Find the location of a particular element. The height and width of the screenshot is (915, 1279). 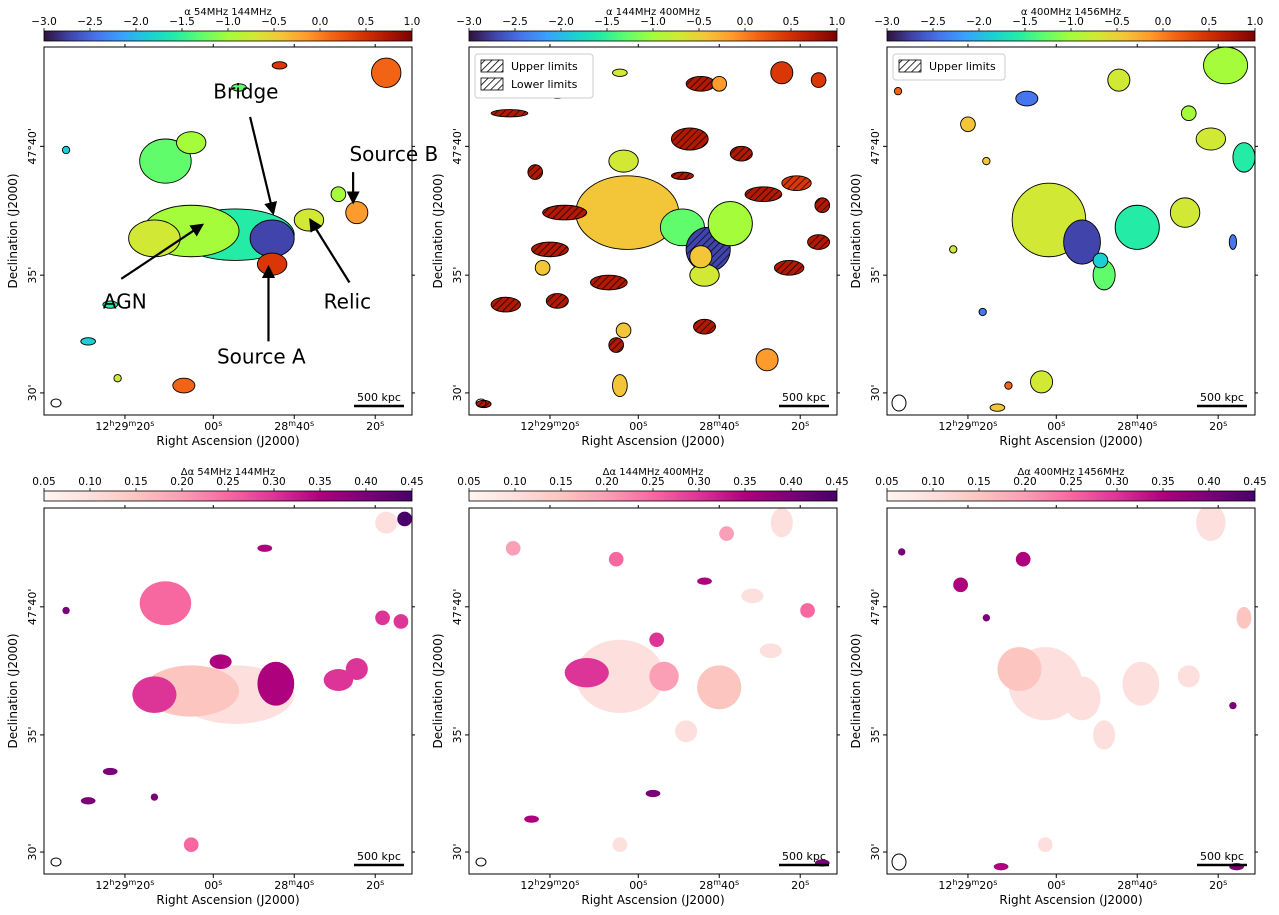

colorbar-label: Δα 400MHz 1456MHz is located at coordinates (1070, 472).